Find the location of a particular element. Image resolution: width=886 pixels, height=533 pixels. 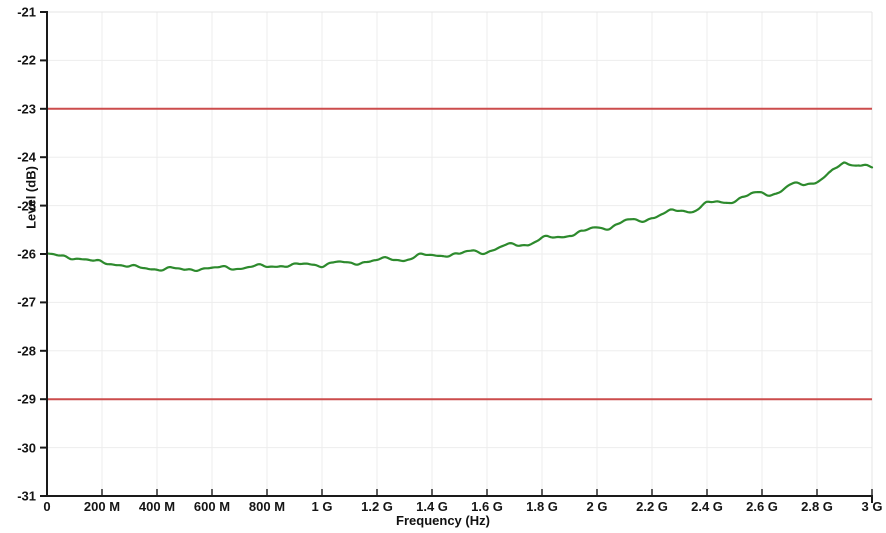

x-axis-tick-label: 1.2 G is located at coordinates (377, 506).